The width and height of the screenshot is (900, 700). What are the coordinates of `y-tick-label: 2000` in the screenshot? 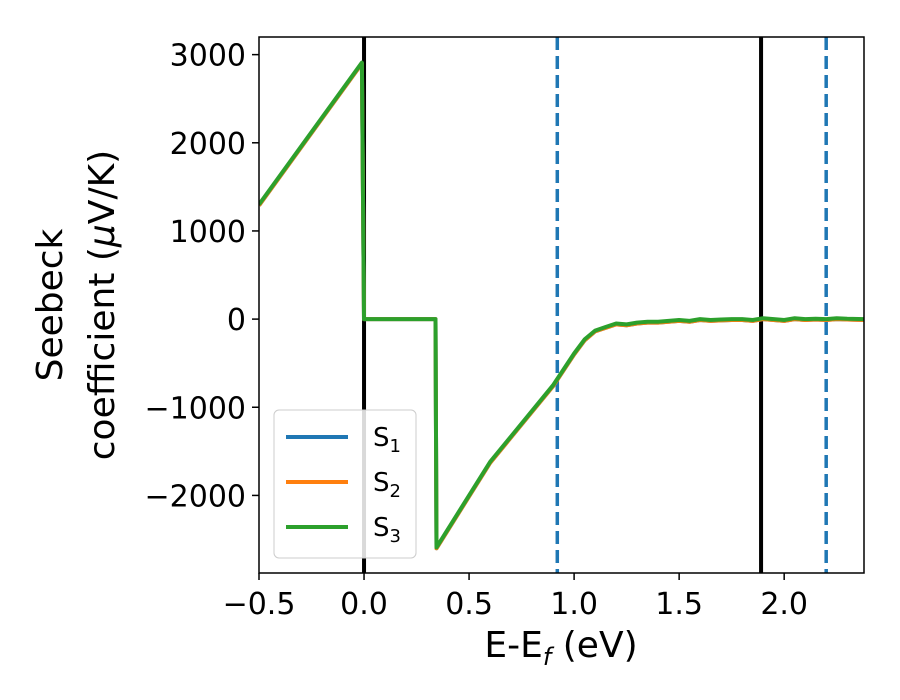 It's located at (208, 144).